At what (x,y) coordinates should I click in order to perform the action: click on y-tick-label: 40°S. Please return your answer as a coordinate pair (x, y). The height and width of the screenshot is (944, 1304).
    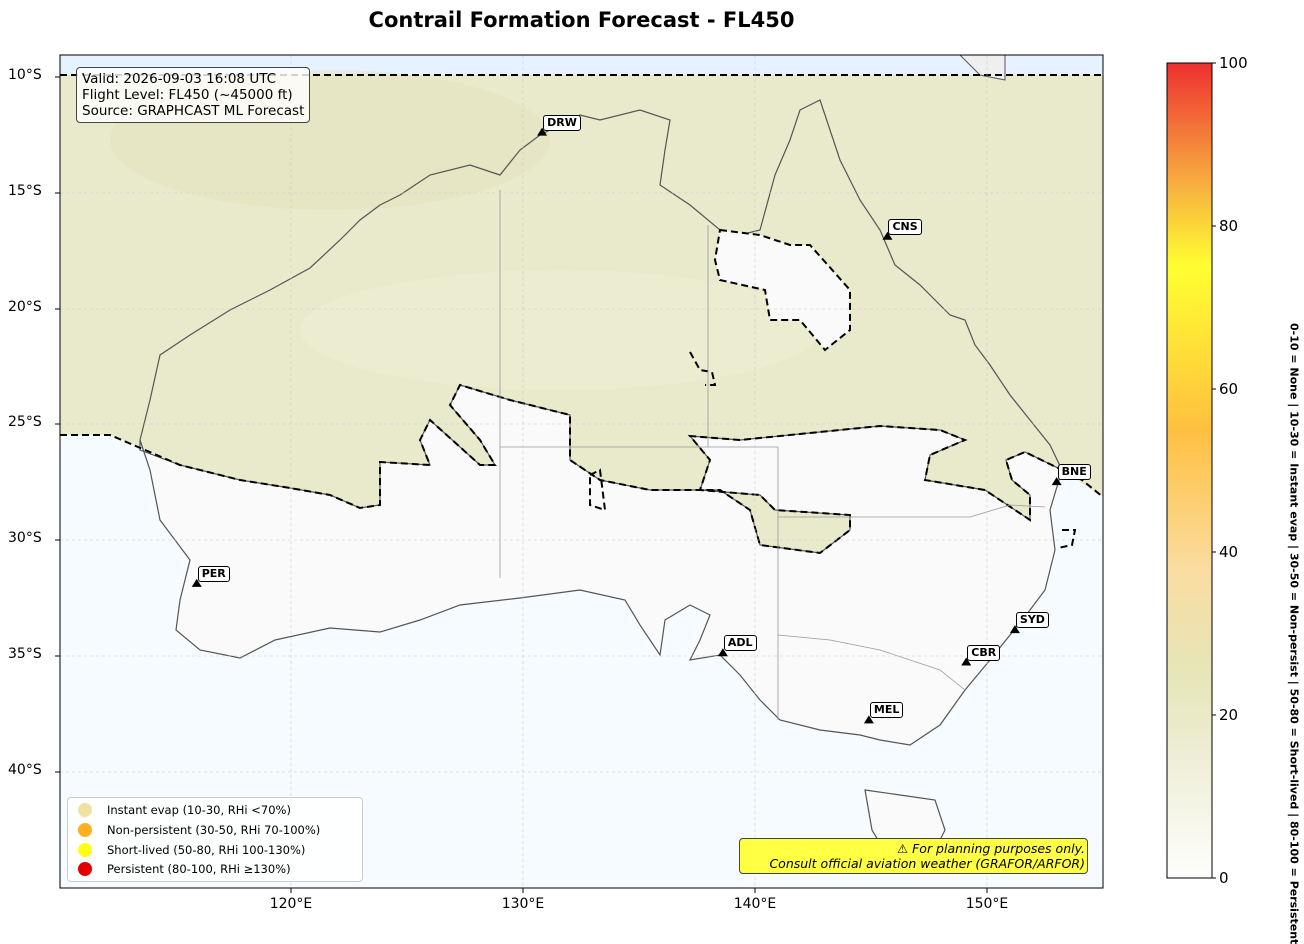
    Looking at the image, I should click on (25, 770).